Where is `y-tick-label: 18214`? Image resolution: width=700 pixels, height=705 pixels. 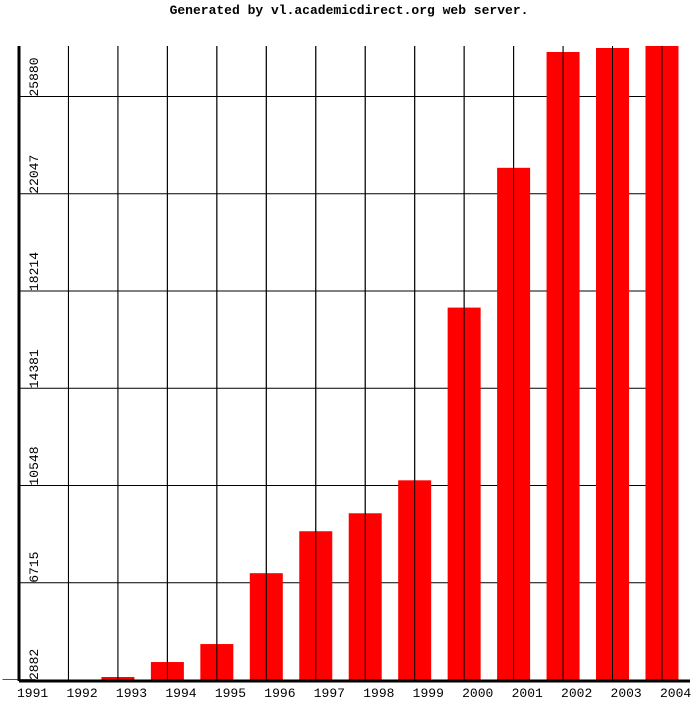
y-tick-label: 18214 is located at coordinates (34, 271).